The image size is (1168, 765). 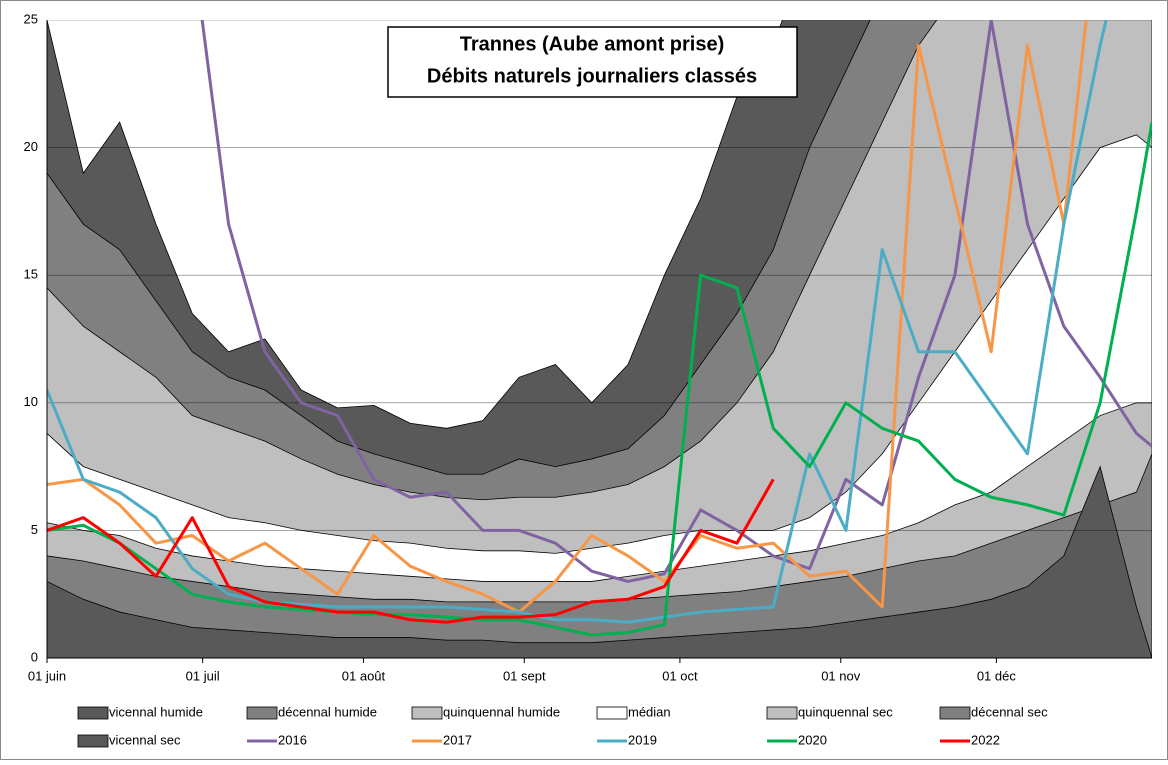 What do you see at coordinates (364, 675) in the screenshot?
I see `x-tick-label: 01 août` at bounding box center [364, 675].